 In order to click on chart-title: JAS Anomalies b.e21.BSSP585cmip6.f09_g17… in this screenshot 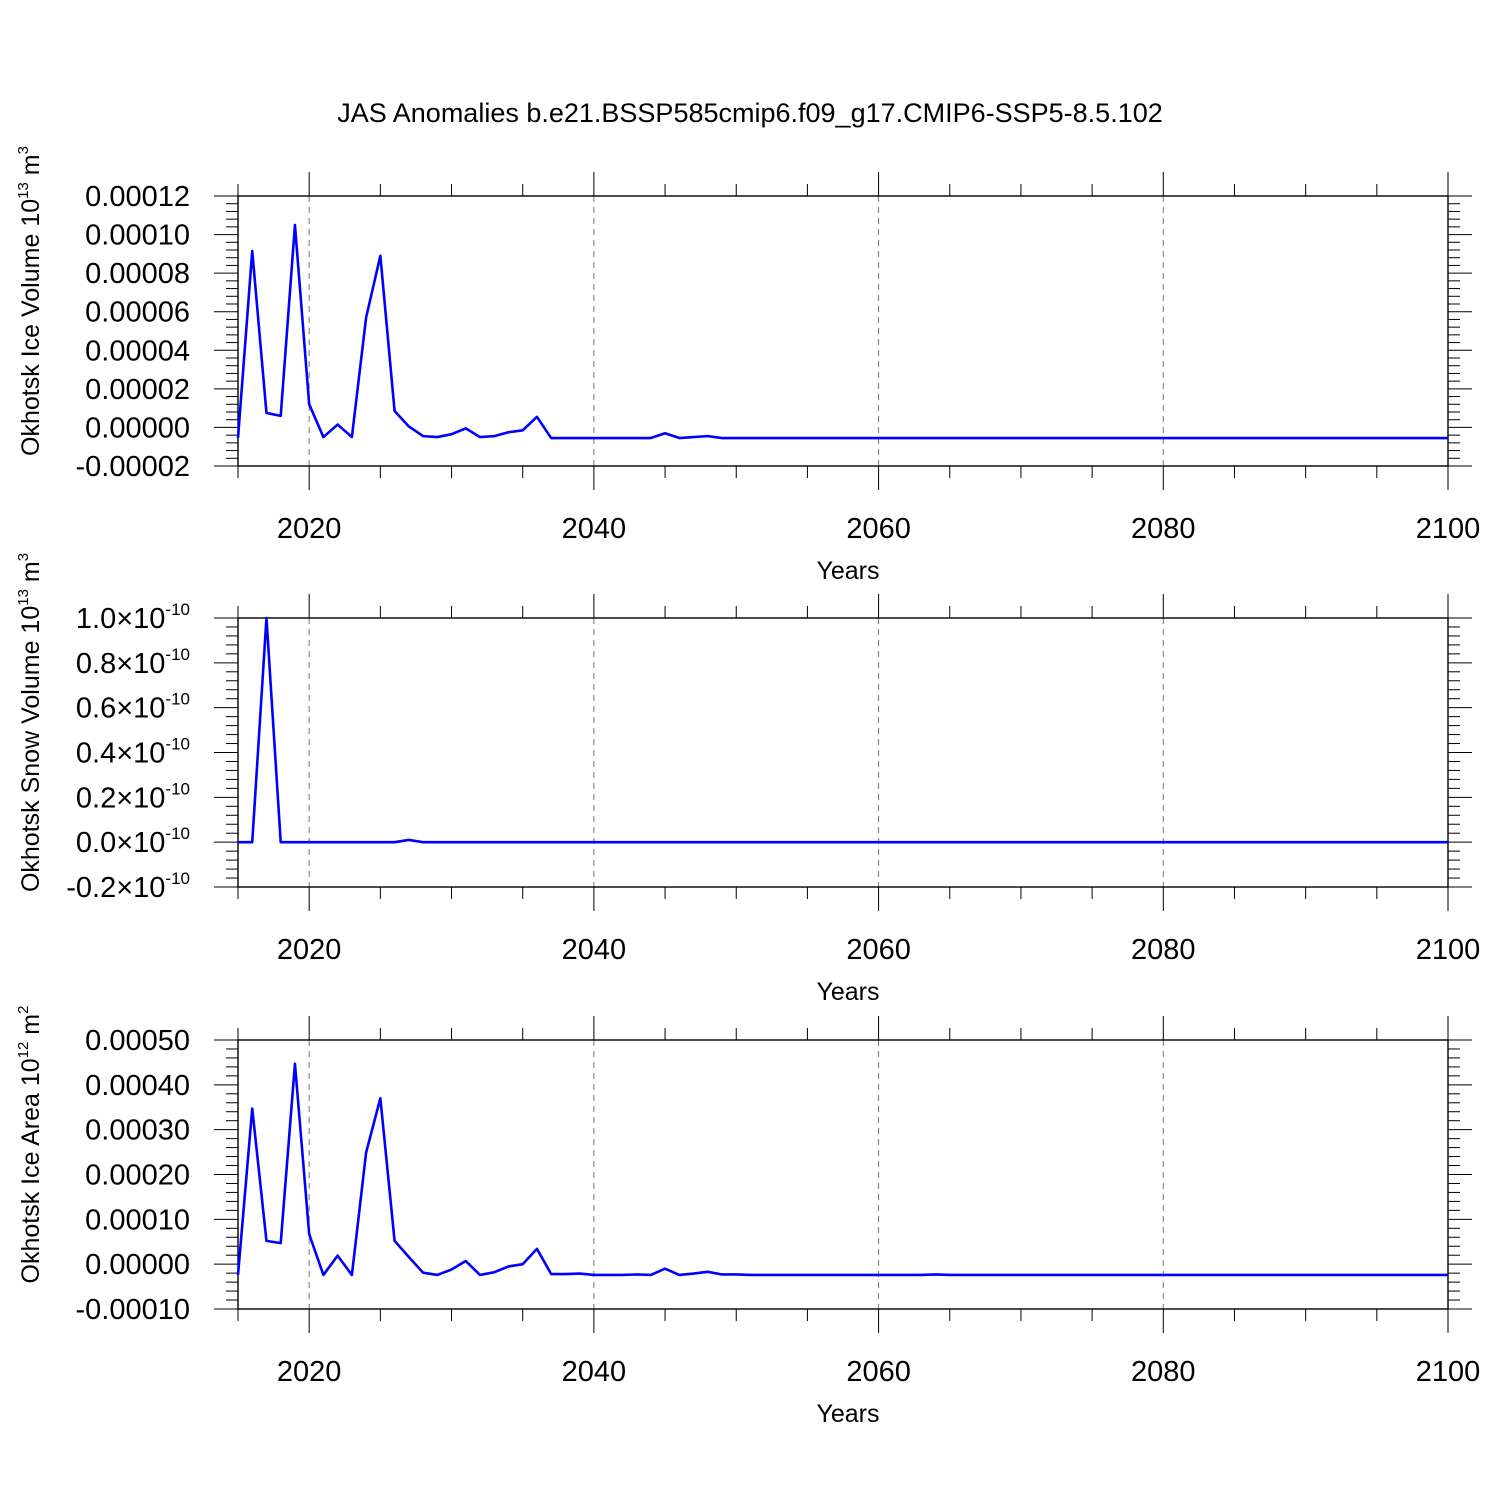, I will do `click(750, 113)`.